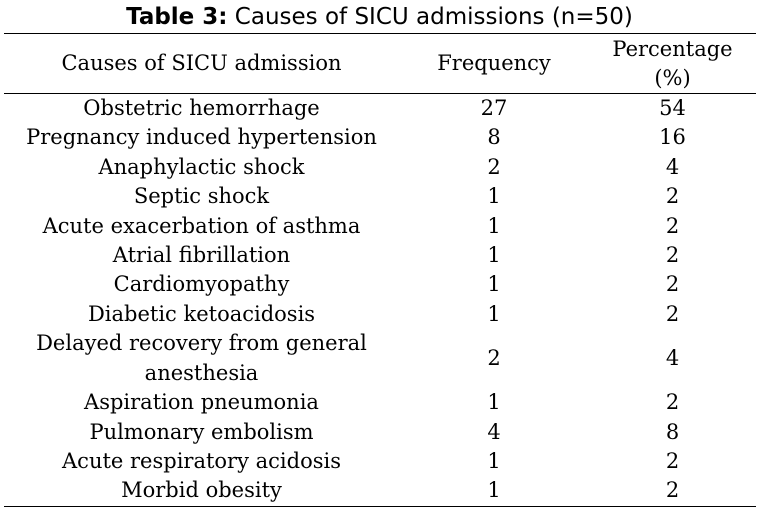 This screenshot has height=517, width=759. I want to click on header-cause: Causes of SICU admission, so click(201, 63).